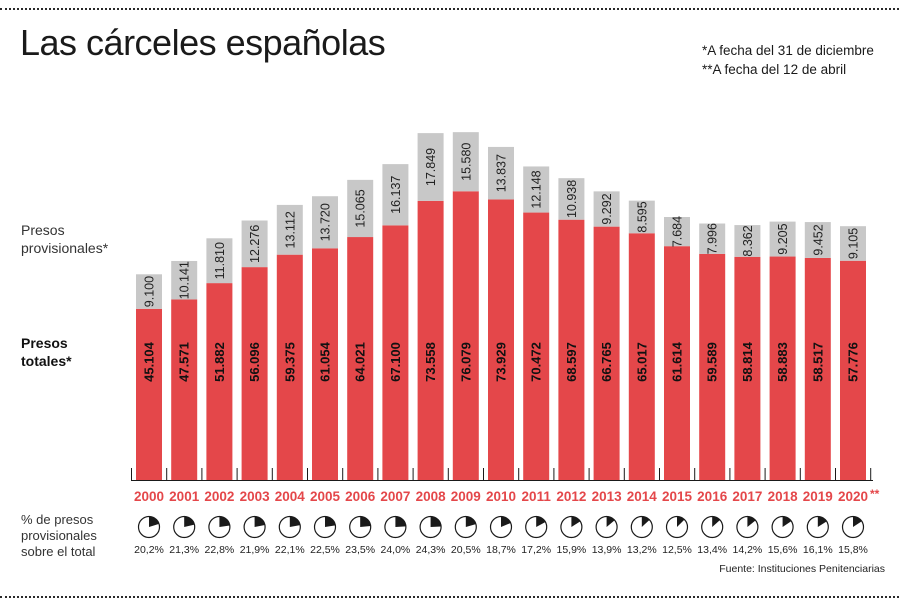 The image size is (899, 606). What do you see at coordinates (395, 496) in the screenshot?
I see `year-label: 2007` at bounding box center [395, 496].